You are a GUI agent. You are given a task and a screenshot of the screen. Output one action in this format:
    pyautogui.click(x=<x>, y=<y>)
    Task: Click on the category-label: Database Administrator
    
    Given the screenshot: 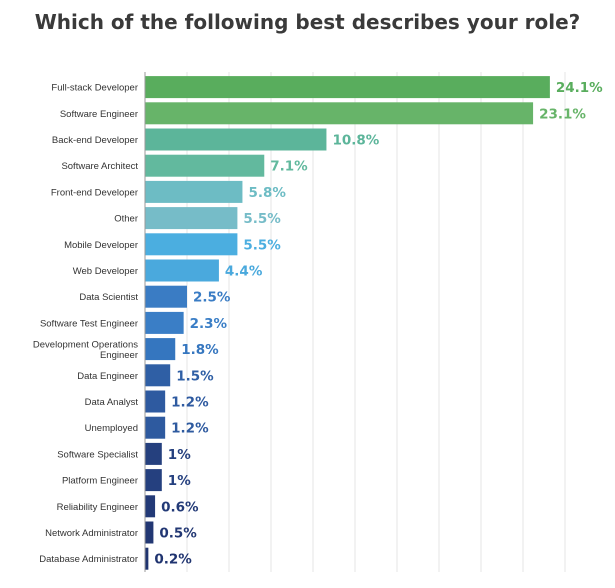 What is the action you would take?
    pyautogui.click(x=88, y=559)
    